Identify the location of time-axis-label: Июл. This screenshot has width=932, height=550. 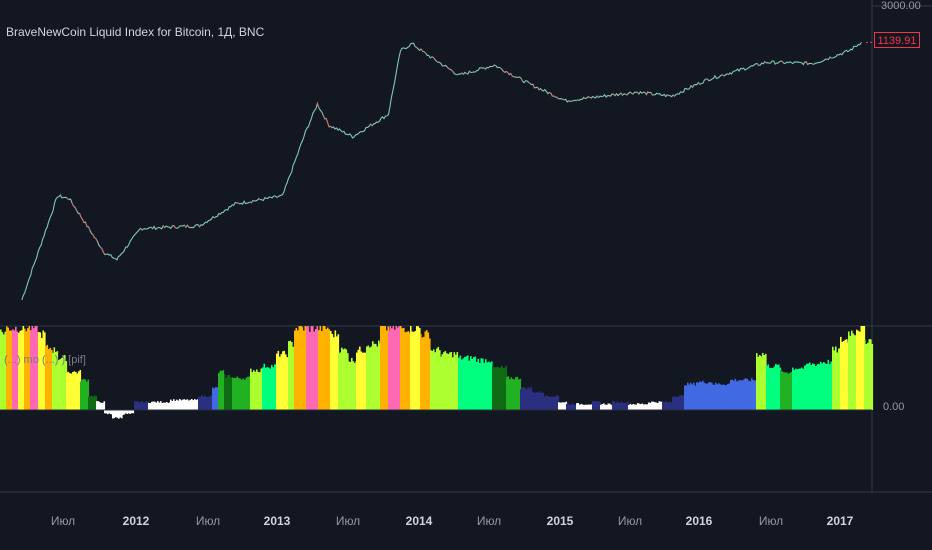
(208, 521).